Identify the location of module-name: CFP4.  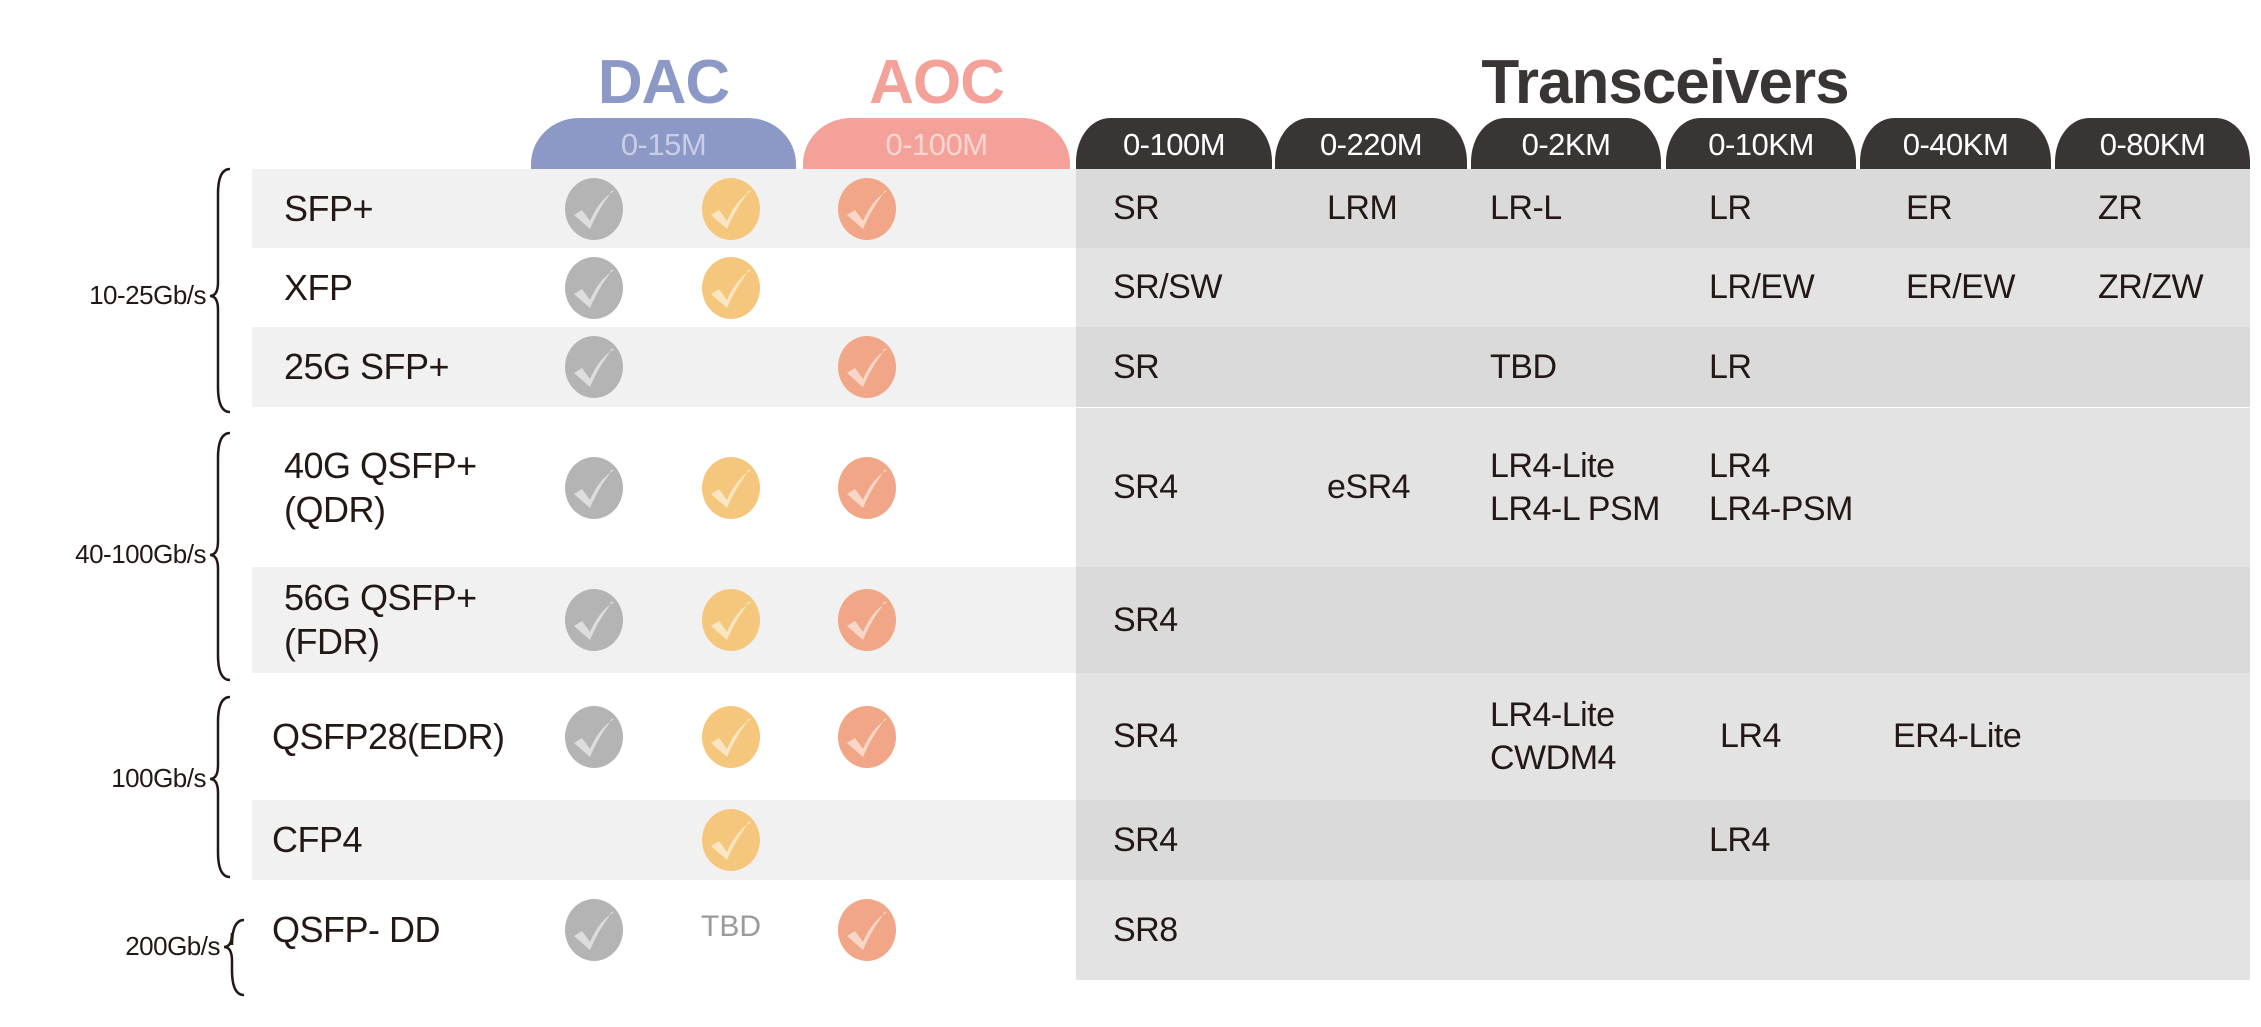
(317, 839).